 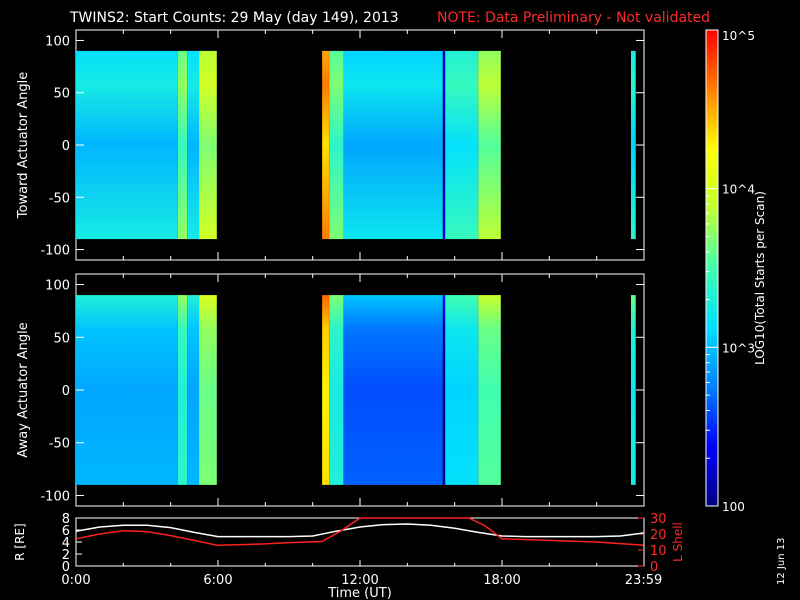 What do you see at coordinates (573, 18) in the screenshot?
I see `preliminary-note: NOTE: Data Preliminary - Not validated` at bounding box center [573, 18].